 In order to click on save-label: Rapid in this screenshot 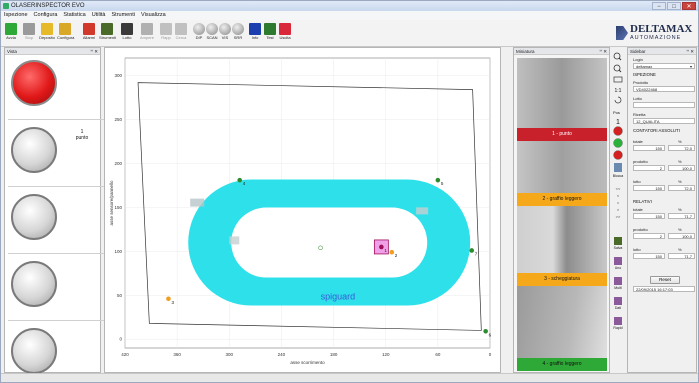, I will do `click(617, 328)`.